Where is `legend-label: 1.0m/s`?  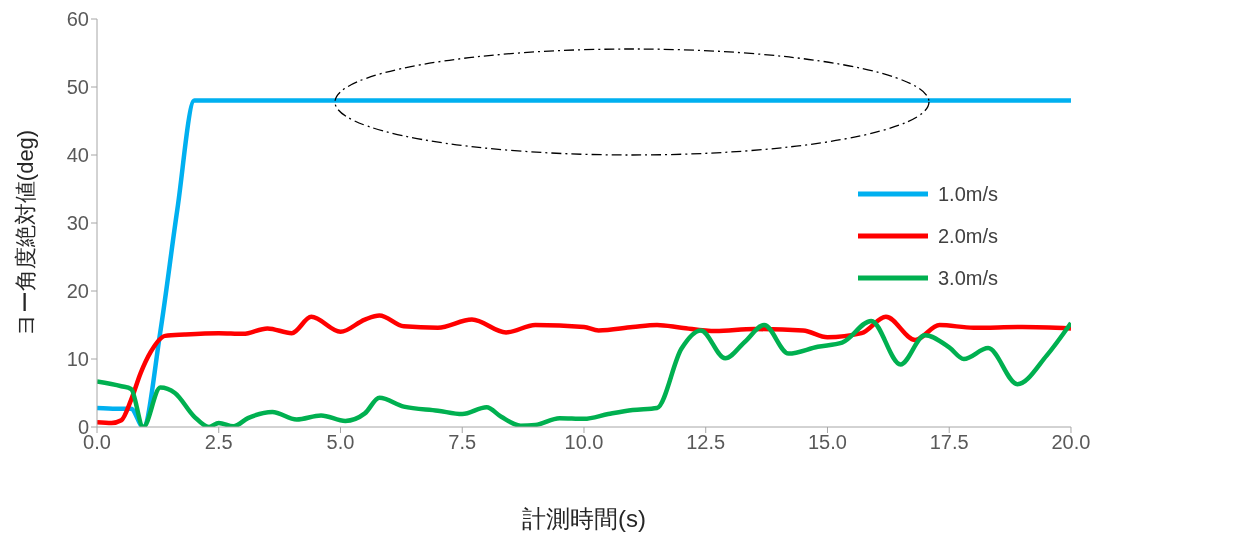
legend-label: 1.0m/s is located at coordinates (968, 194).